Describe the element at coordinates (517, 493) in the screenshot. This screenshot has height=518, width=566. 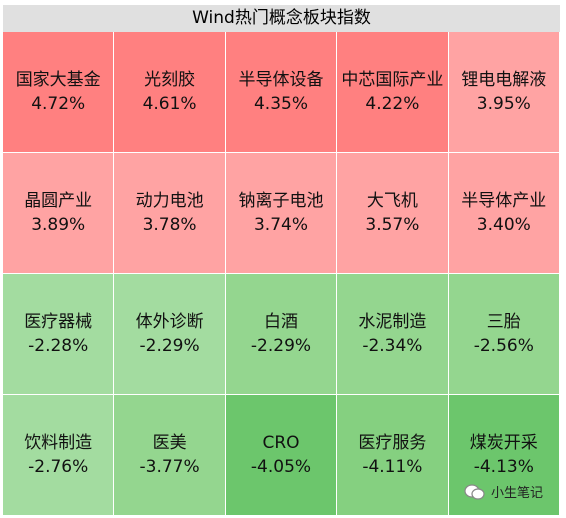
I see `watermark-text: 小生笔记` at that location.